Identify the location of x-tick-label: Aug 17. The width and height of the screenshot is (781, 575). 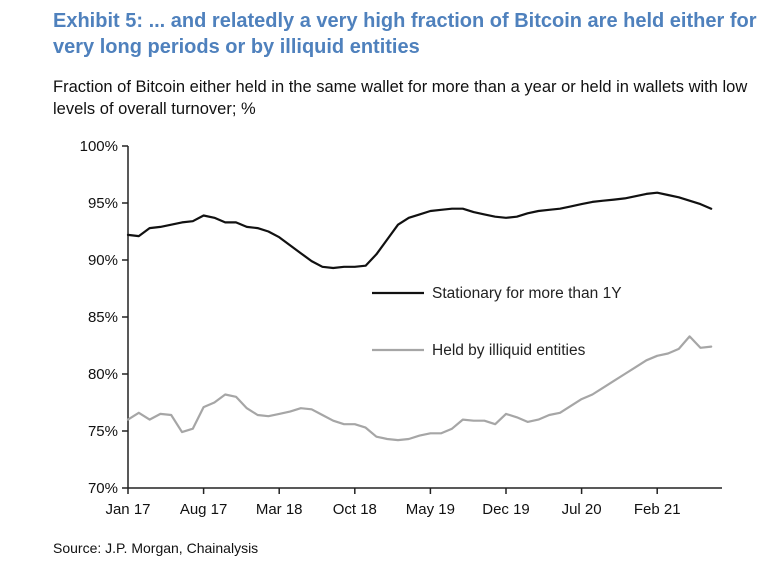
(204, 509).